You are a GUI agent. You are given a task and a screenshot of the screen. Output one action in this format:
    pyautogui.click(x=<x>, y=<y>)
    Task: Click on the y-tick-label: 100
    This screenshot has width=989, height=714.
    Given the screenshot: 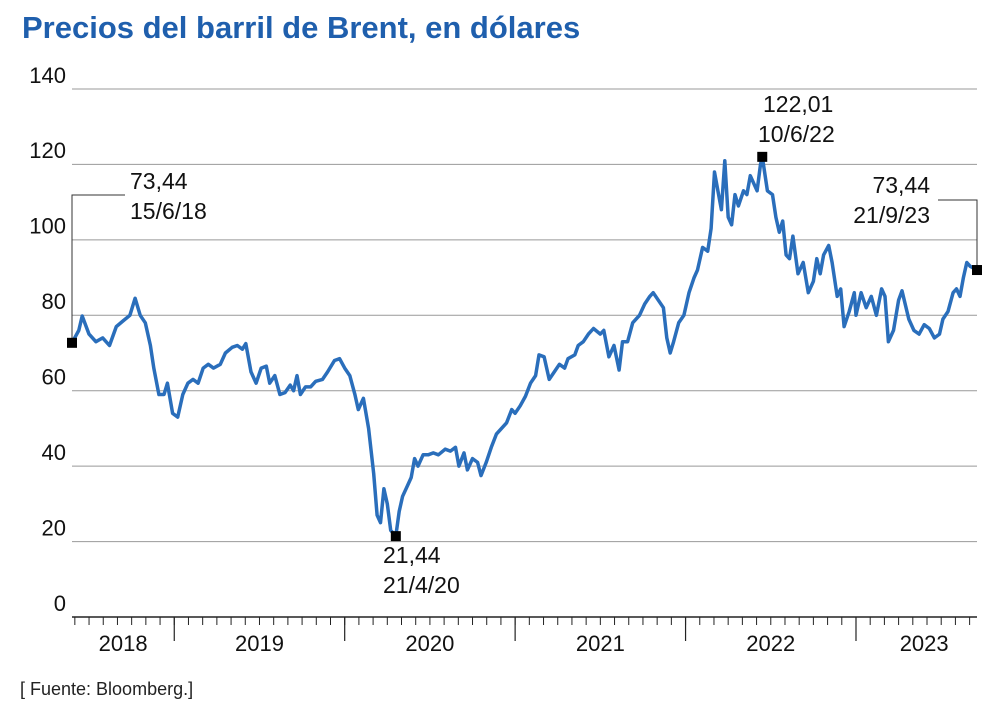 What is the action you would take?
    pyautogui.click(x=47, y=226)
    